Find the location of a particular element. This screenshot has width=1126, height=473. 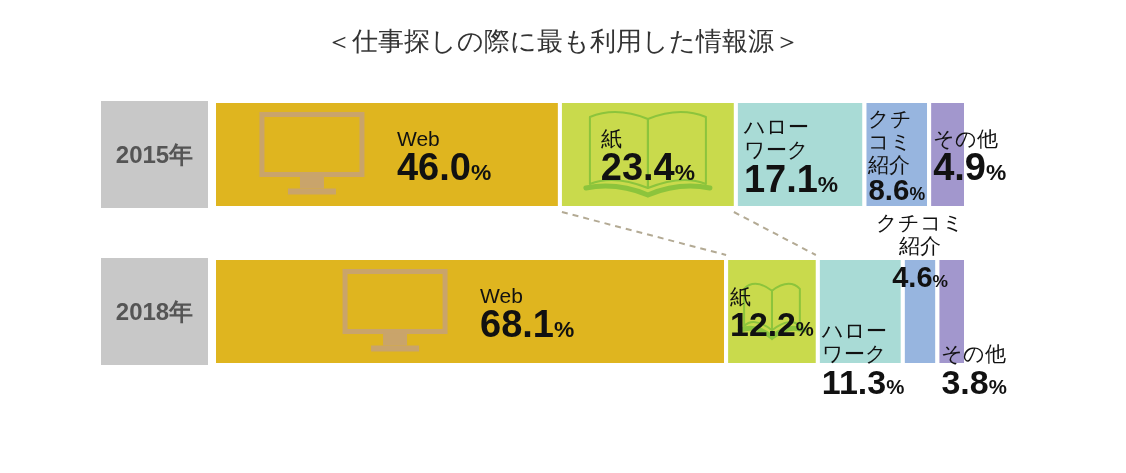

y-tick-label: 2018年 is located at coordinates (154, 311).